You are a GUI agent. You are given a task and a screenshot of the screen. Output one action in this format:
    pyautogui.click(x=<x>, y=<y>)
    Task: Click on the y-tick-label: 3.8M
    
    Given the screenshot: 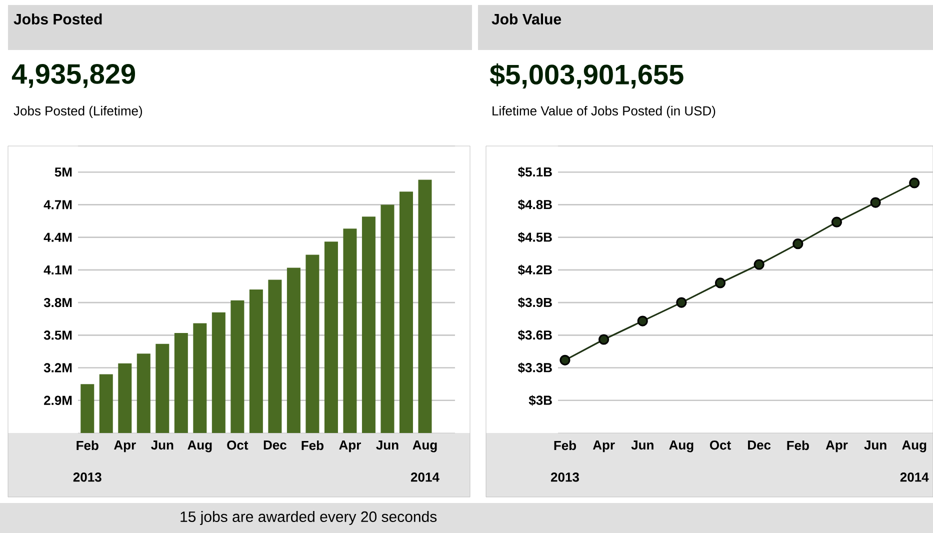 What is the action you would take?
    pyautogui.click(x=58, y=303)
    